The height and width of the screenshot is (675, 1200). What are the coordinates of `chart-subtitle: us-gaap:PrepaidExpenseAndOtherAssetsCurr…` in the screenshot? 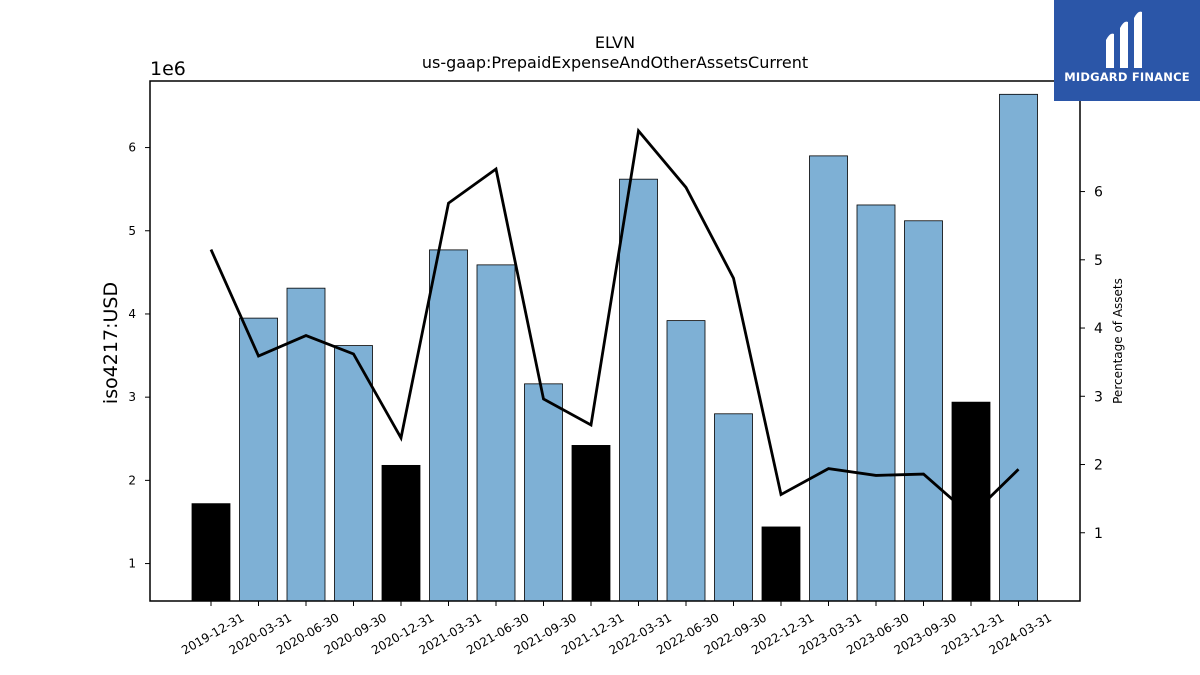 It's located at (615, 62).